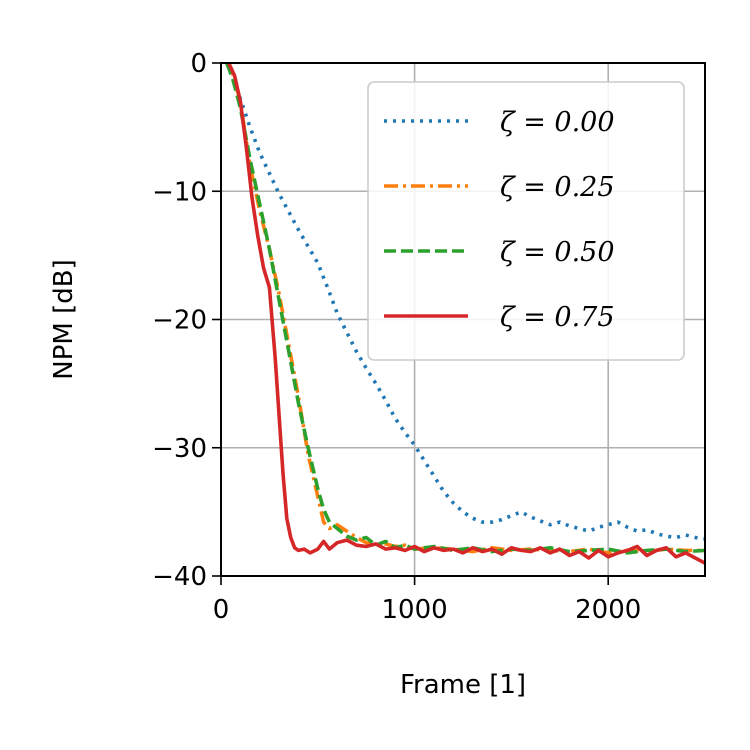 The width and height of the screenshot is (750, 750). I want to click on y-tick-label-2: −20, so click(179, 321).